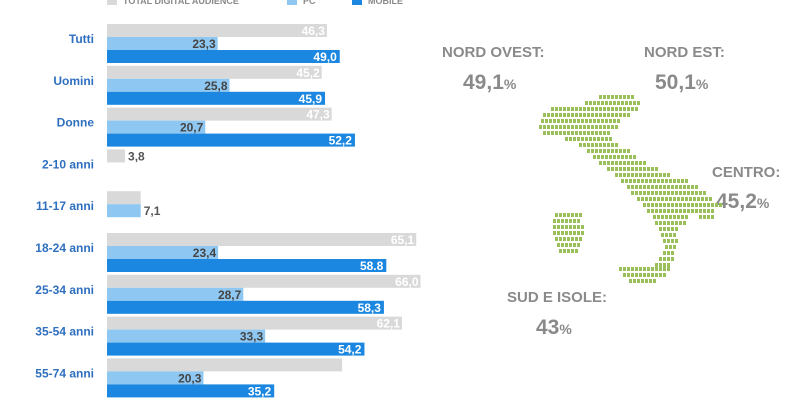  Describe the element at coordinates (490, 82) in the screenshot. I see `region-value: 49,1%` at that location.